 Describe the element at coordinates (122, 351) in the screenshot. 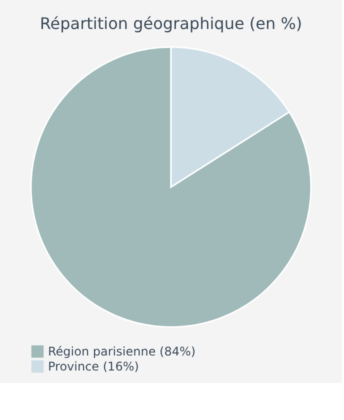

I see `legend-label: Région parisienne (84%)` at that location.